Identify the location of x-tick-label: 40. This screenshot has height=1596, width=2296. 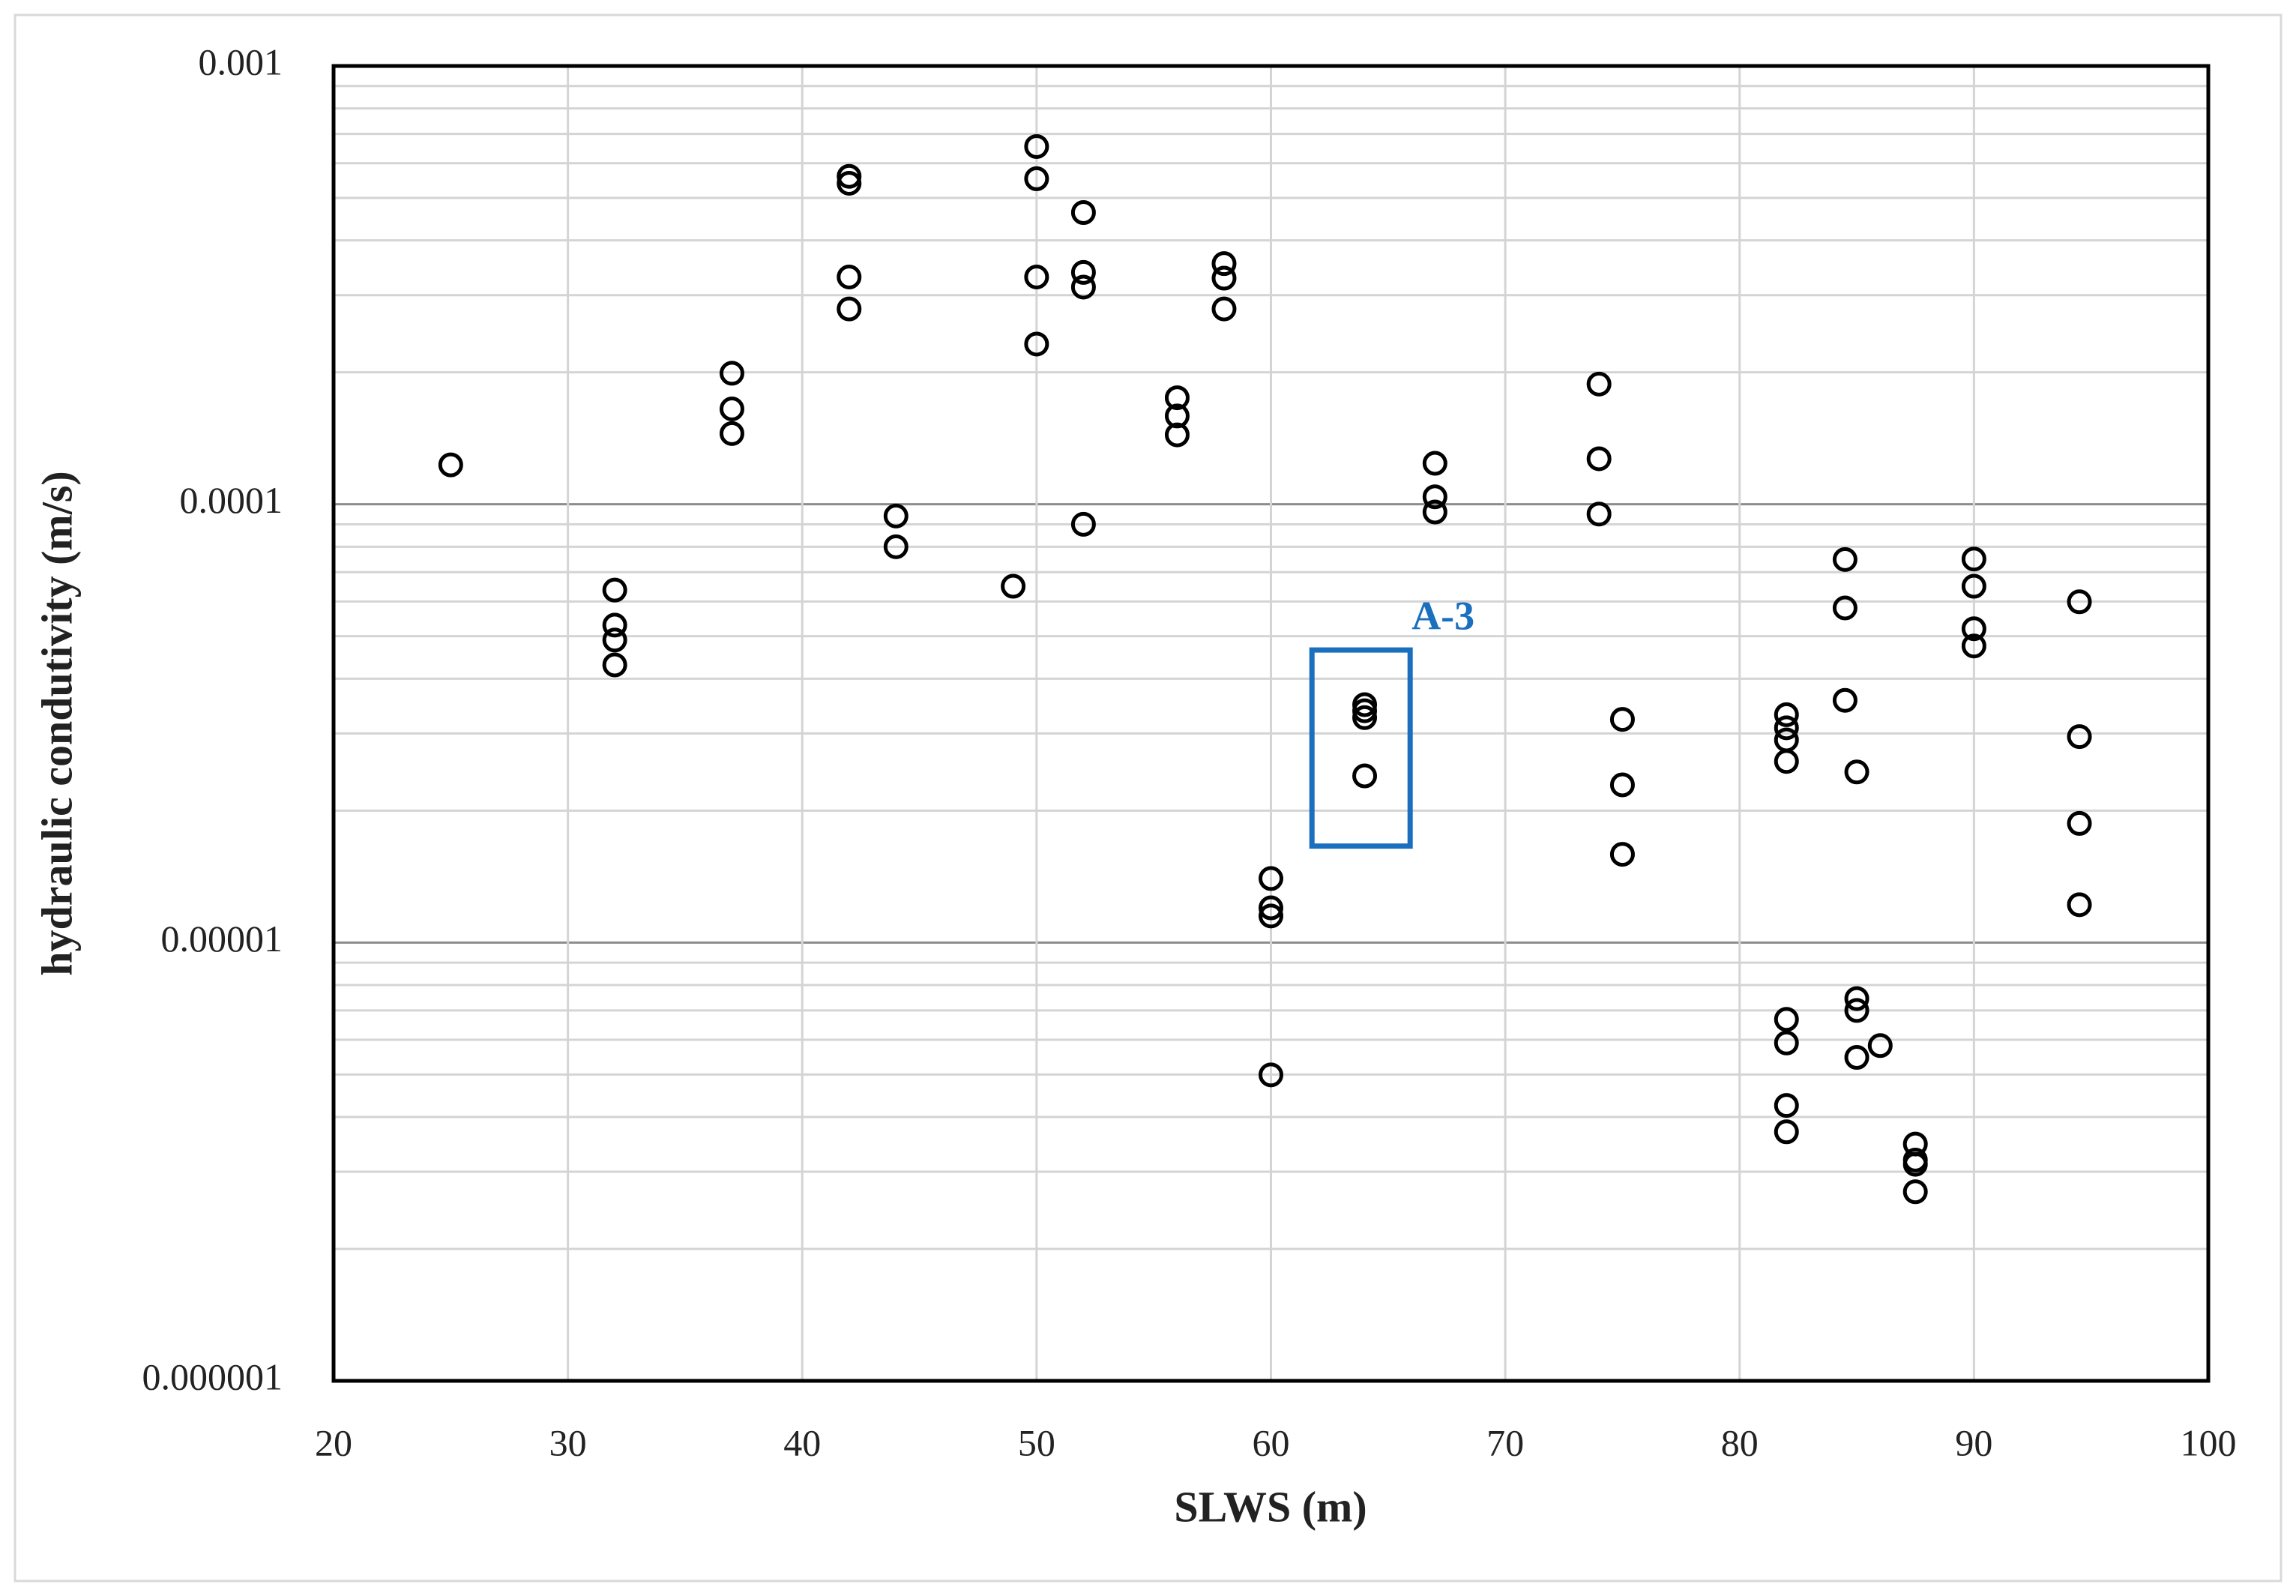
(802, 1442).